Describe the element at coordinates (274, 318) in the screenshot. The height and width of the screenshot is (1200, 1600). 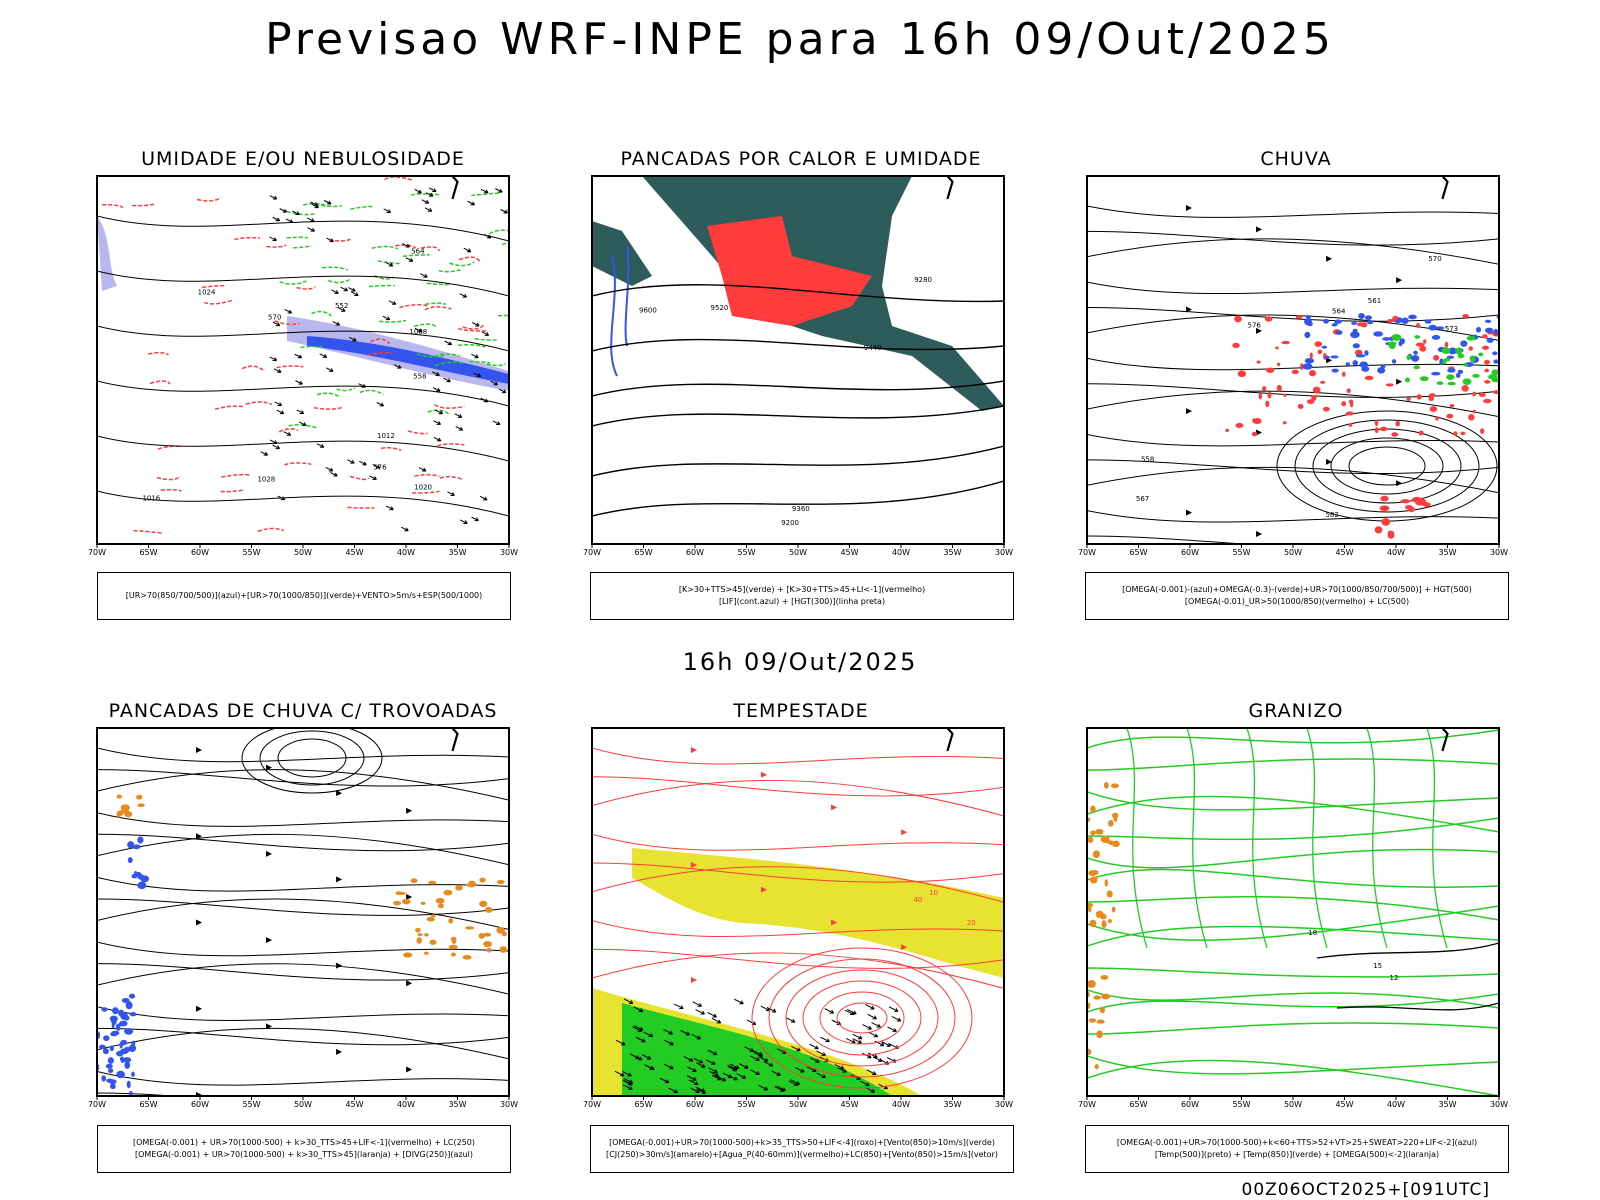
I see `isobar-label: 570` at that location.